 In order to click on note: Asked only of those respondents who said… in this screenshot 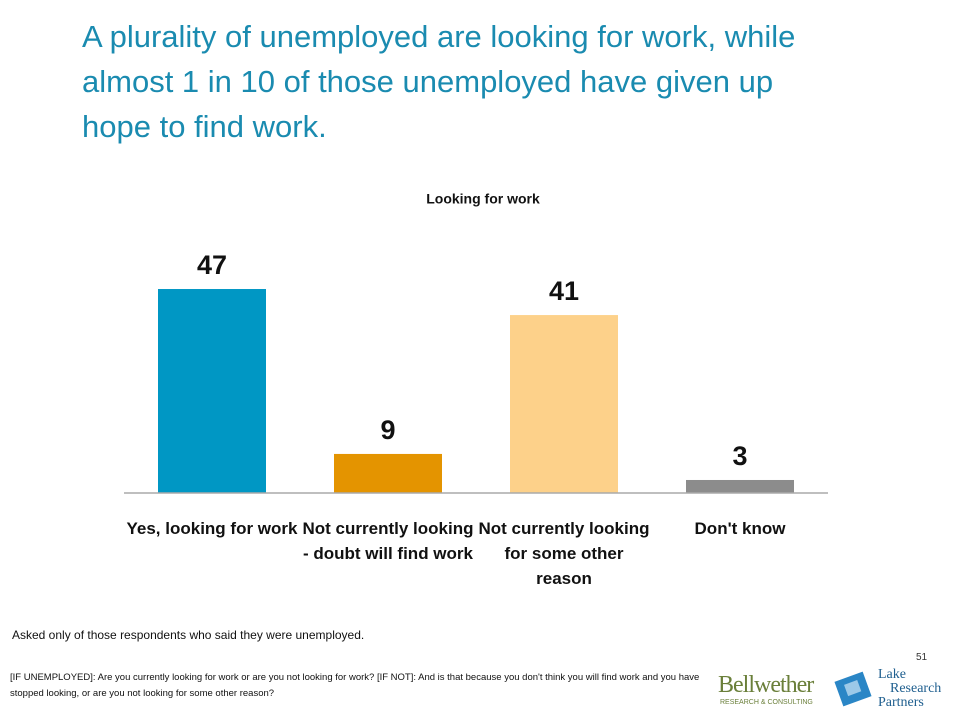, I will do `click(188, 635)`.